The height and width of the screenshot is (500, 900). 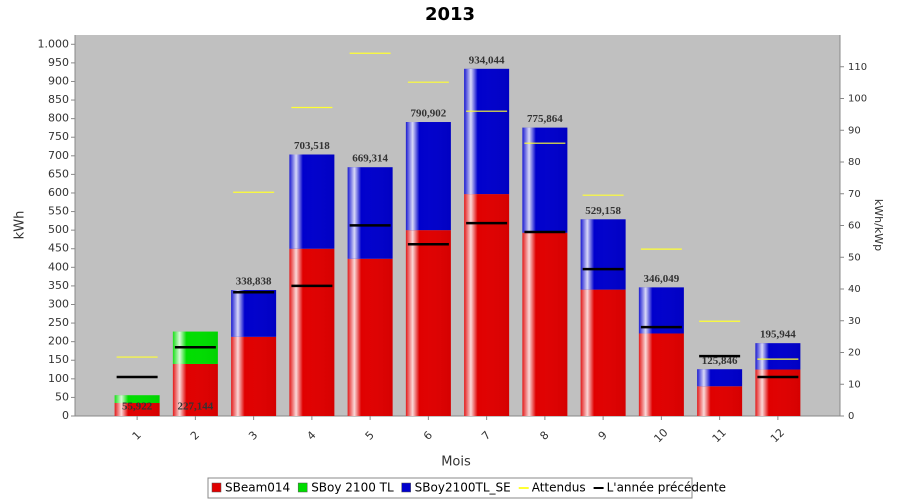 I want to click on x-tick-label: 2, so click(x=195, y=436).